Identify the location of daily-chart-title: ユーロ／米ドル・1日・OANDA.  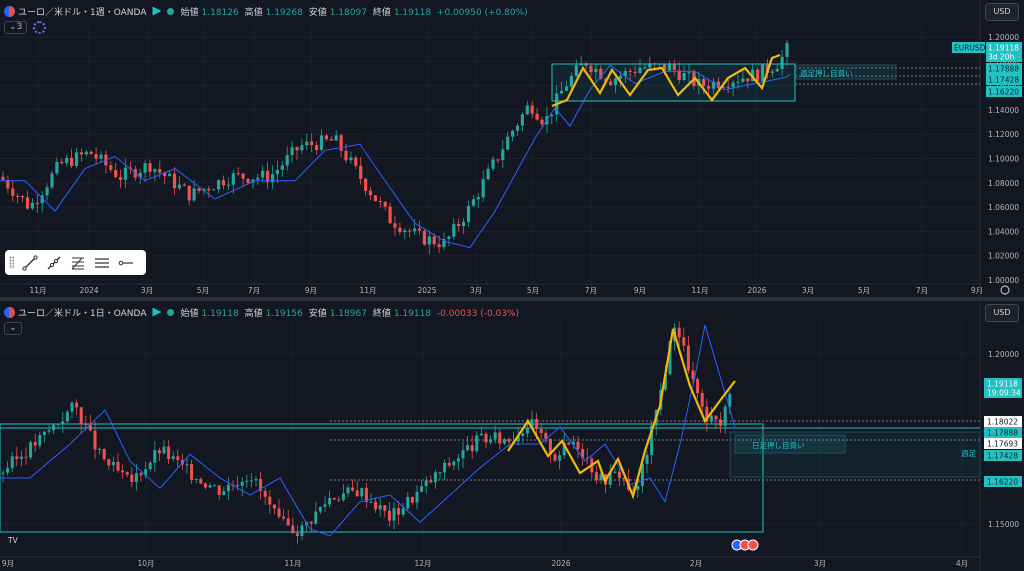
(82, 313).